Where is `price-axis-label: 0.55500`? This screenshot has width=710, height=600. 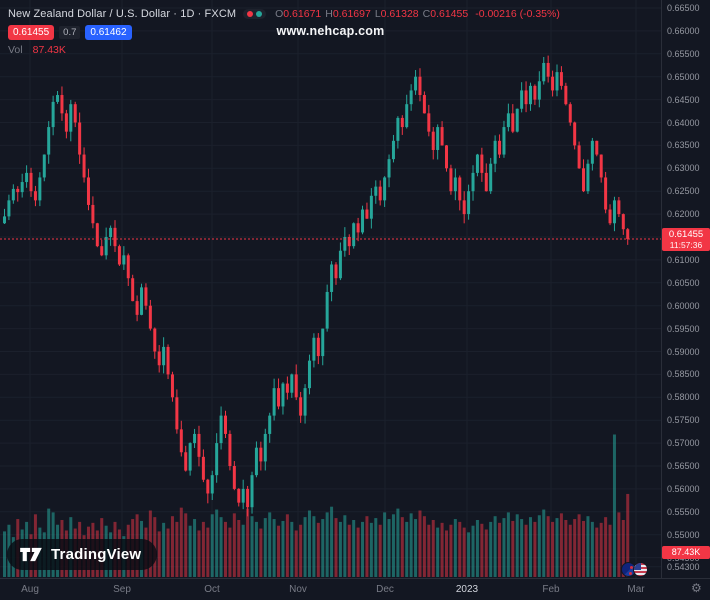 price-axis-label: 0.55500 is located at coordinates (683, 511).